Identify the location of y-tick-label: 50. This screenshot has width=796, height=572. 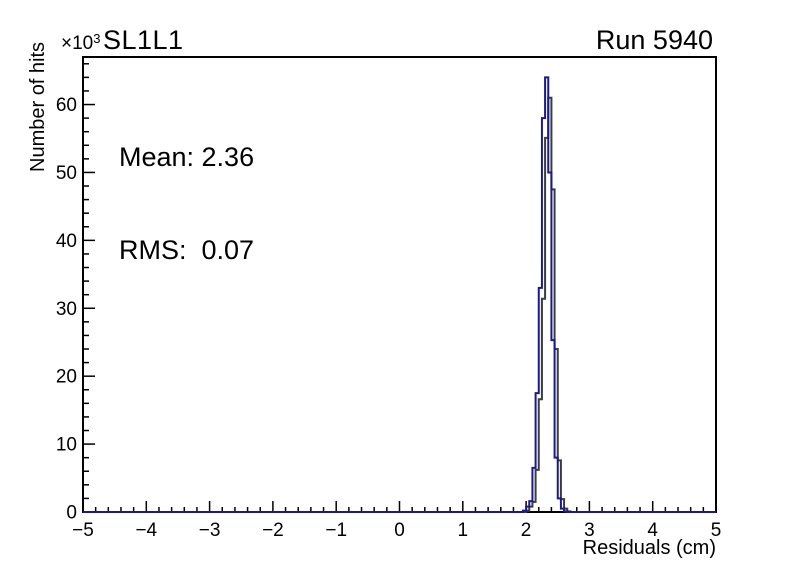
(66, 173).